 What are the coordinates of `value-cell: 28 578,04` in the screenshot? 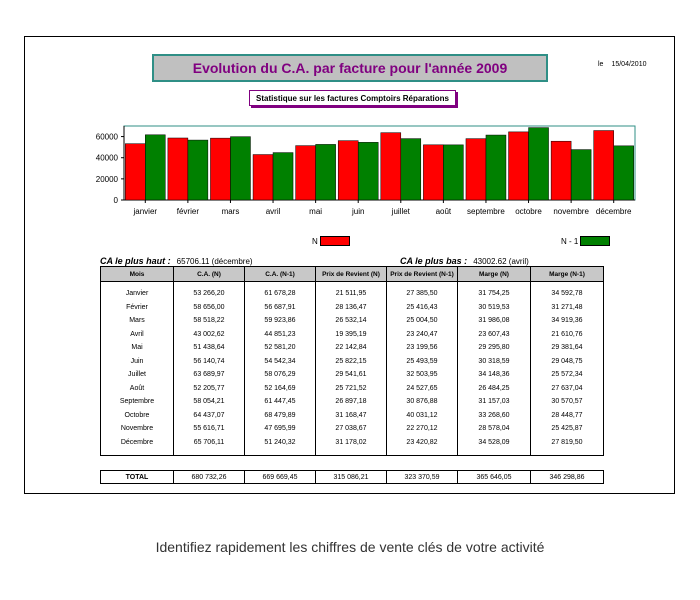 It's located at (494, 429).